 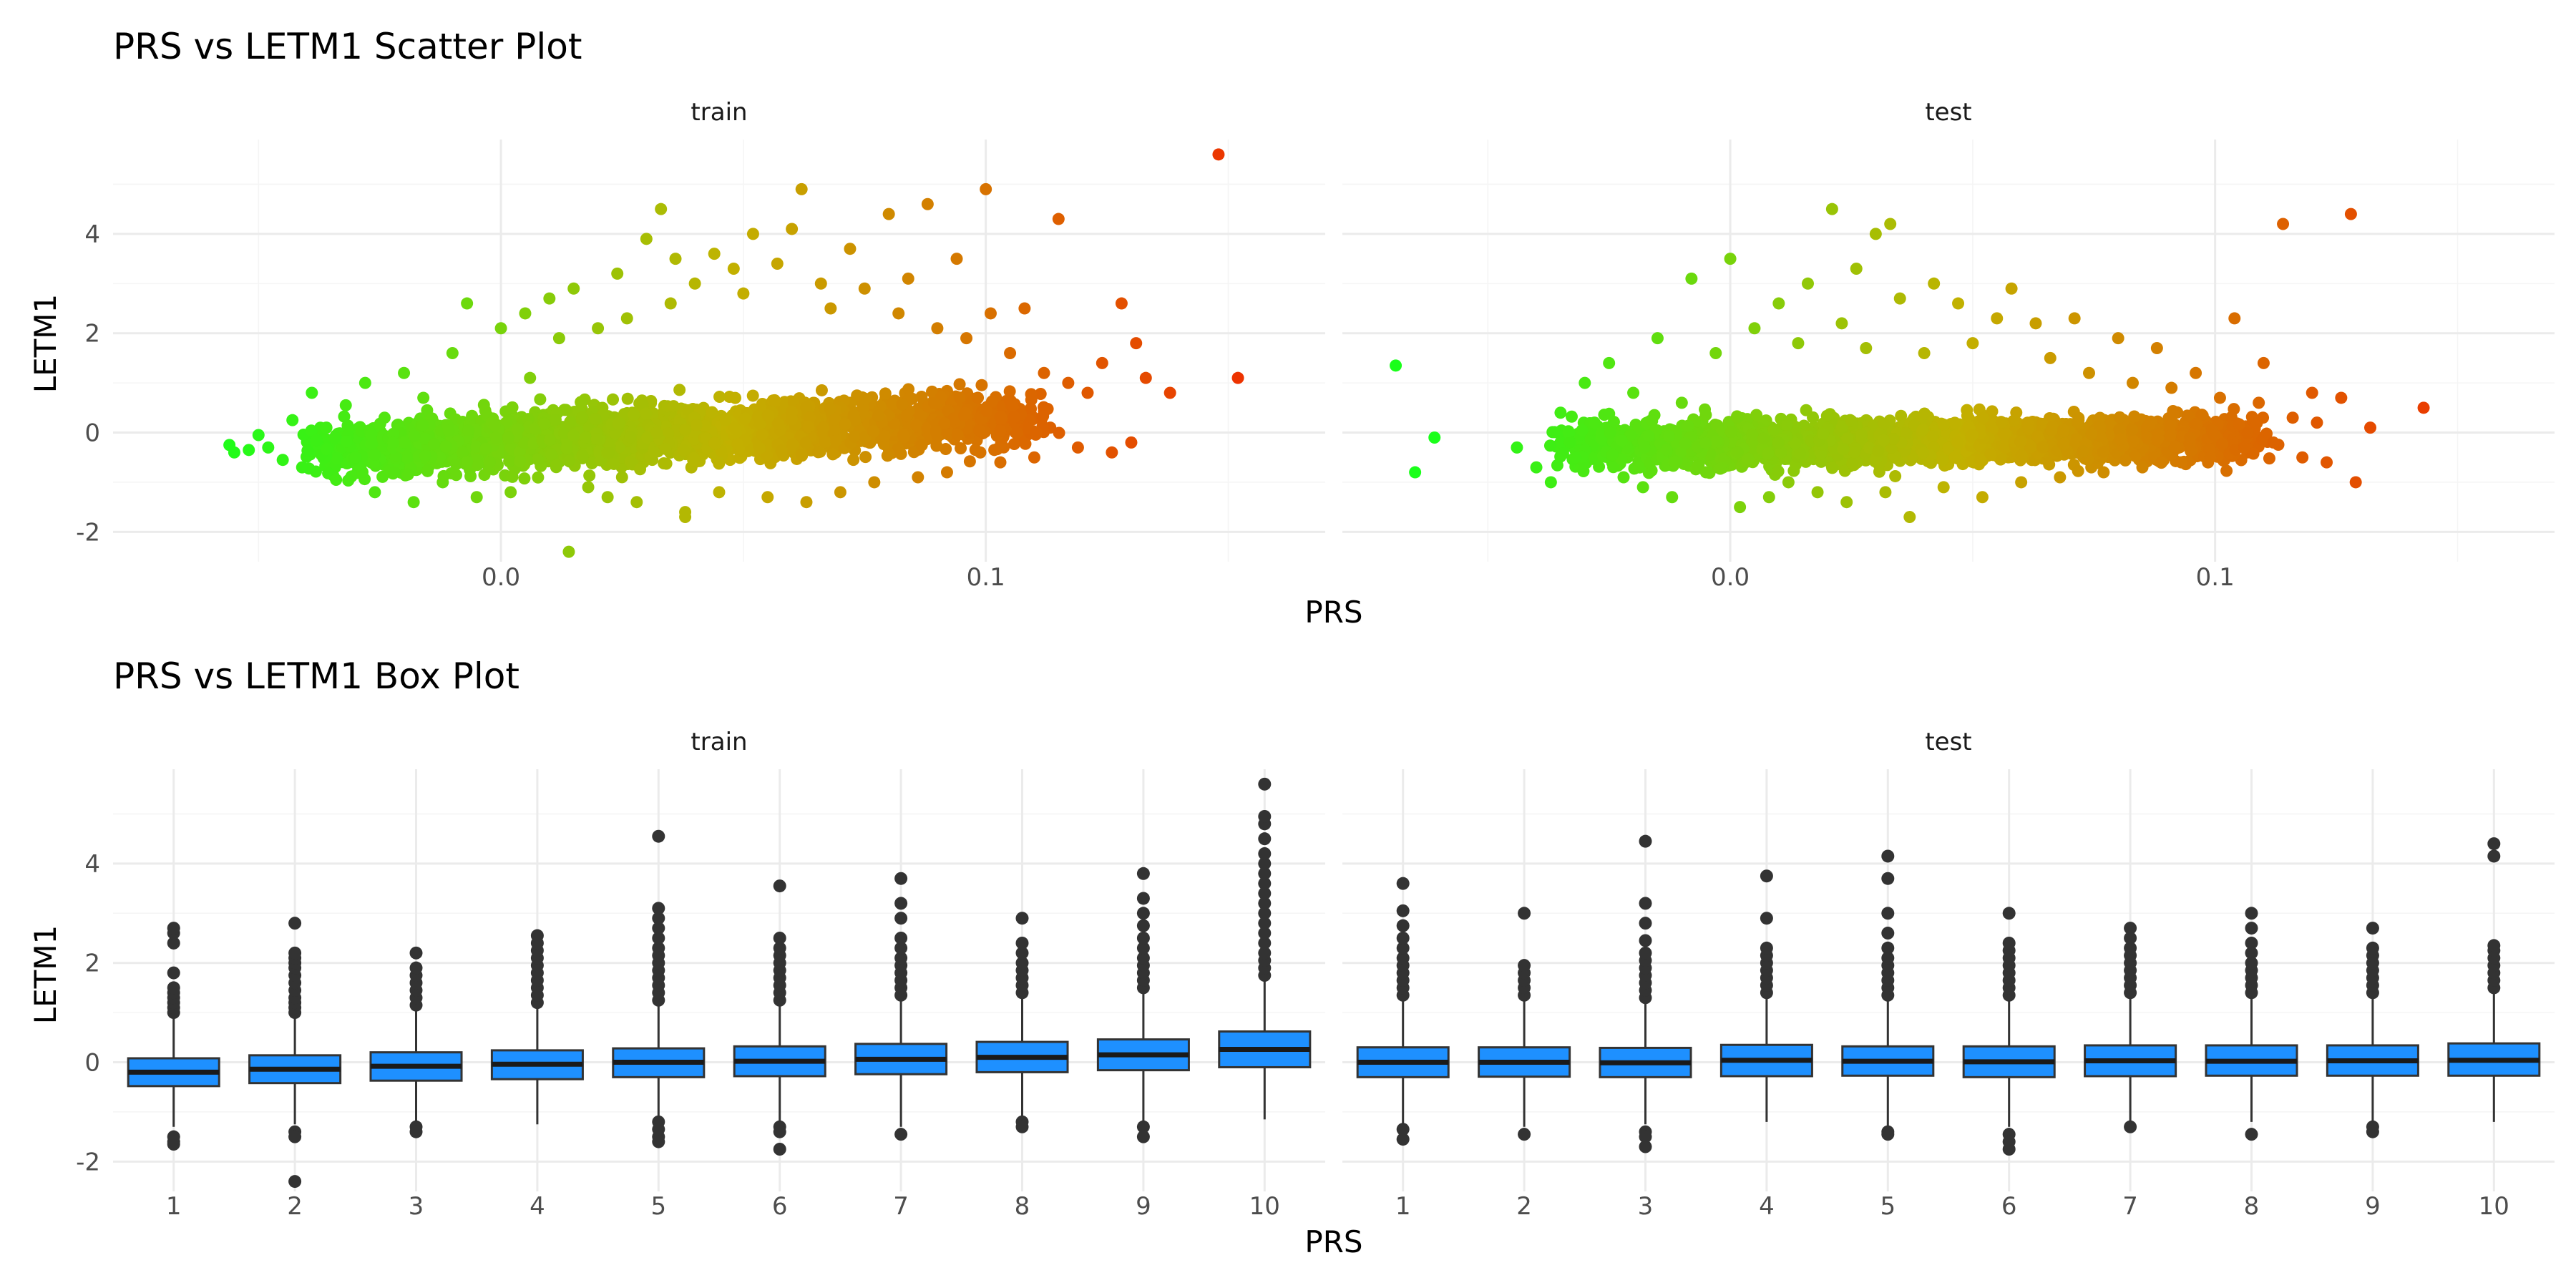 What do you see at coordinates (1333, 612) in the screenshot?
I see `scatter-x-axis-title: PRS` at bounding box center [1333, 612].